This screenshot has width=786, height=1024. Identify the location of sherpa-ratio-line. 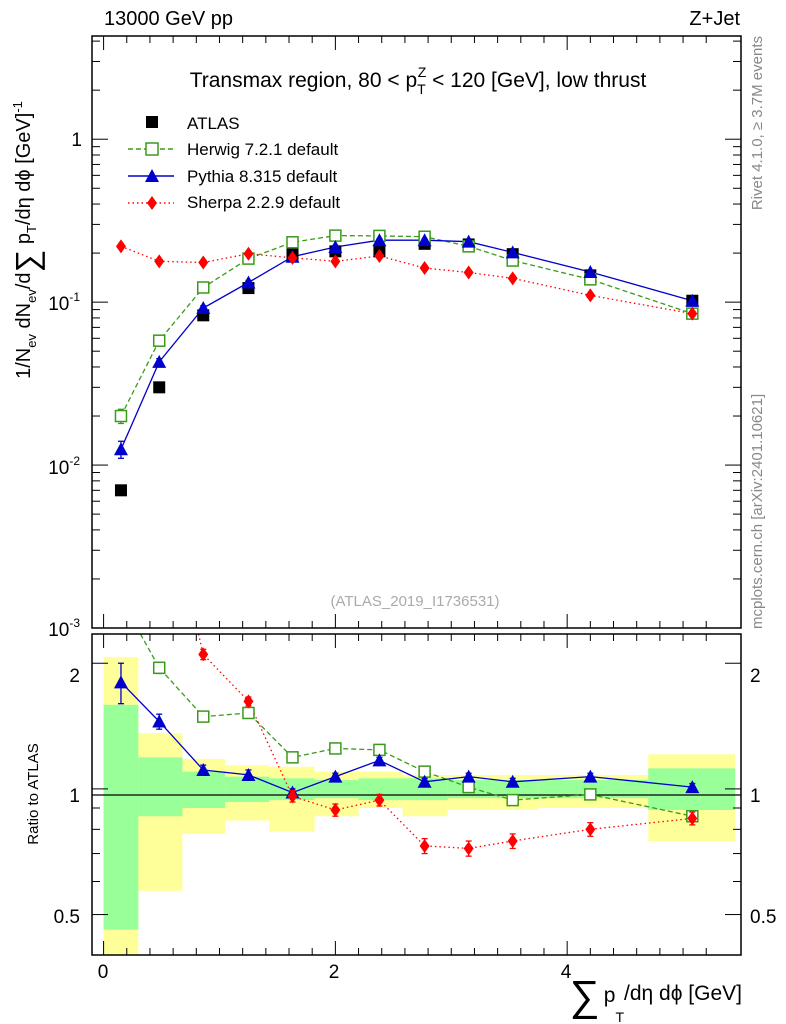
(445, 742).